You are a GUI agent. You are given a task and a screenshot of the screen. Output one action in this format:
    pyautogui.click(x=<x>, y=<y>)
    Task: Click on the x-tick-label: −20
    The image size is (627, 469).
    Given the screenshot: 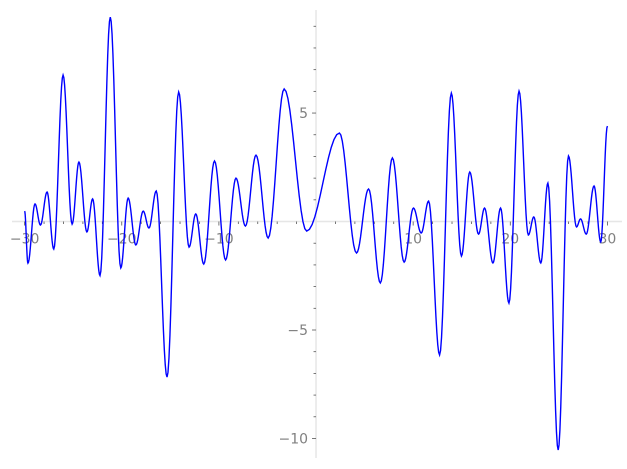 What is the action you would take?
    pyautogui.click(x=122, y=240)
    